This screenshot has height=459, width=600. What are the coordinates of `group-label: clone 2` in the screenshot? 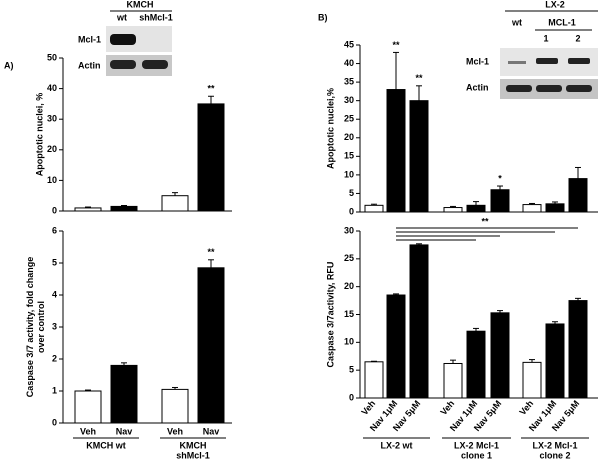 It's located at (554, 454).